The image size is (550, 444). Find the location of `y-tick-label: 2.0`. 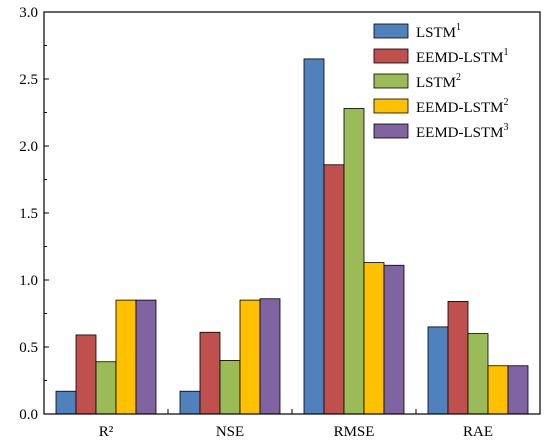

y-tick-label: 2.0 is located at coordinates (28, 147).